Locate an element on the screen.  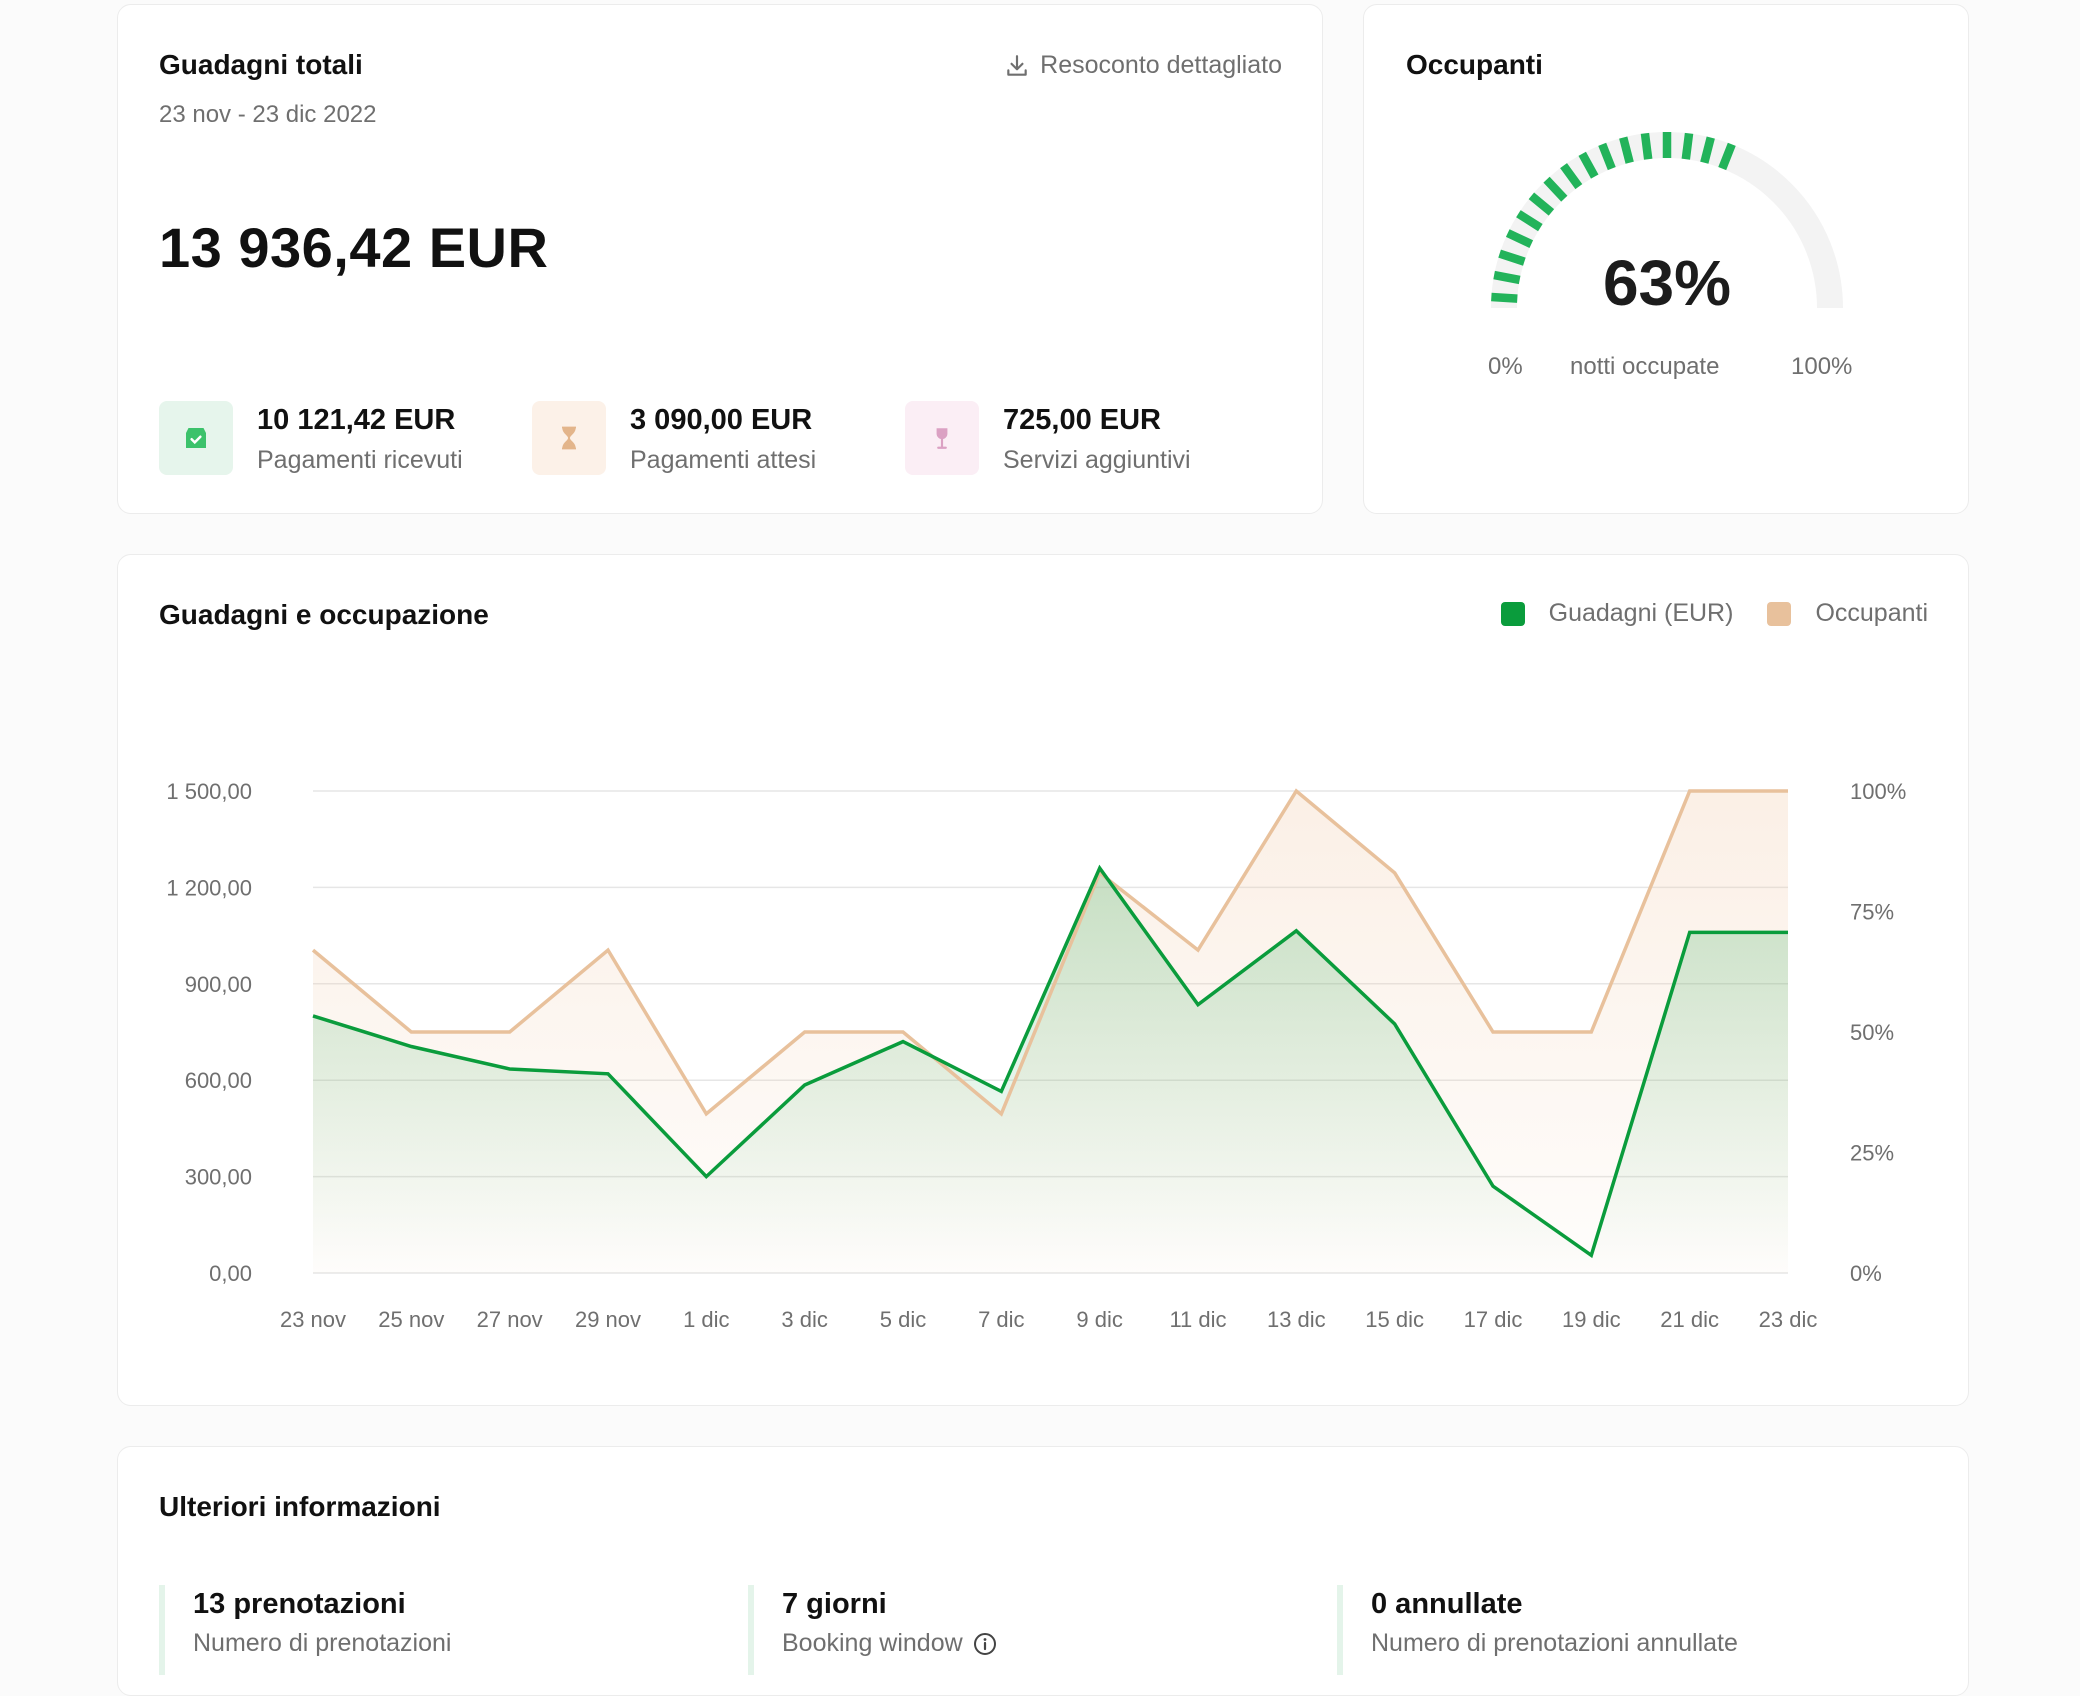
info-label: Booking window is located at coordinates (872, 1643).